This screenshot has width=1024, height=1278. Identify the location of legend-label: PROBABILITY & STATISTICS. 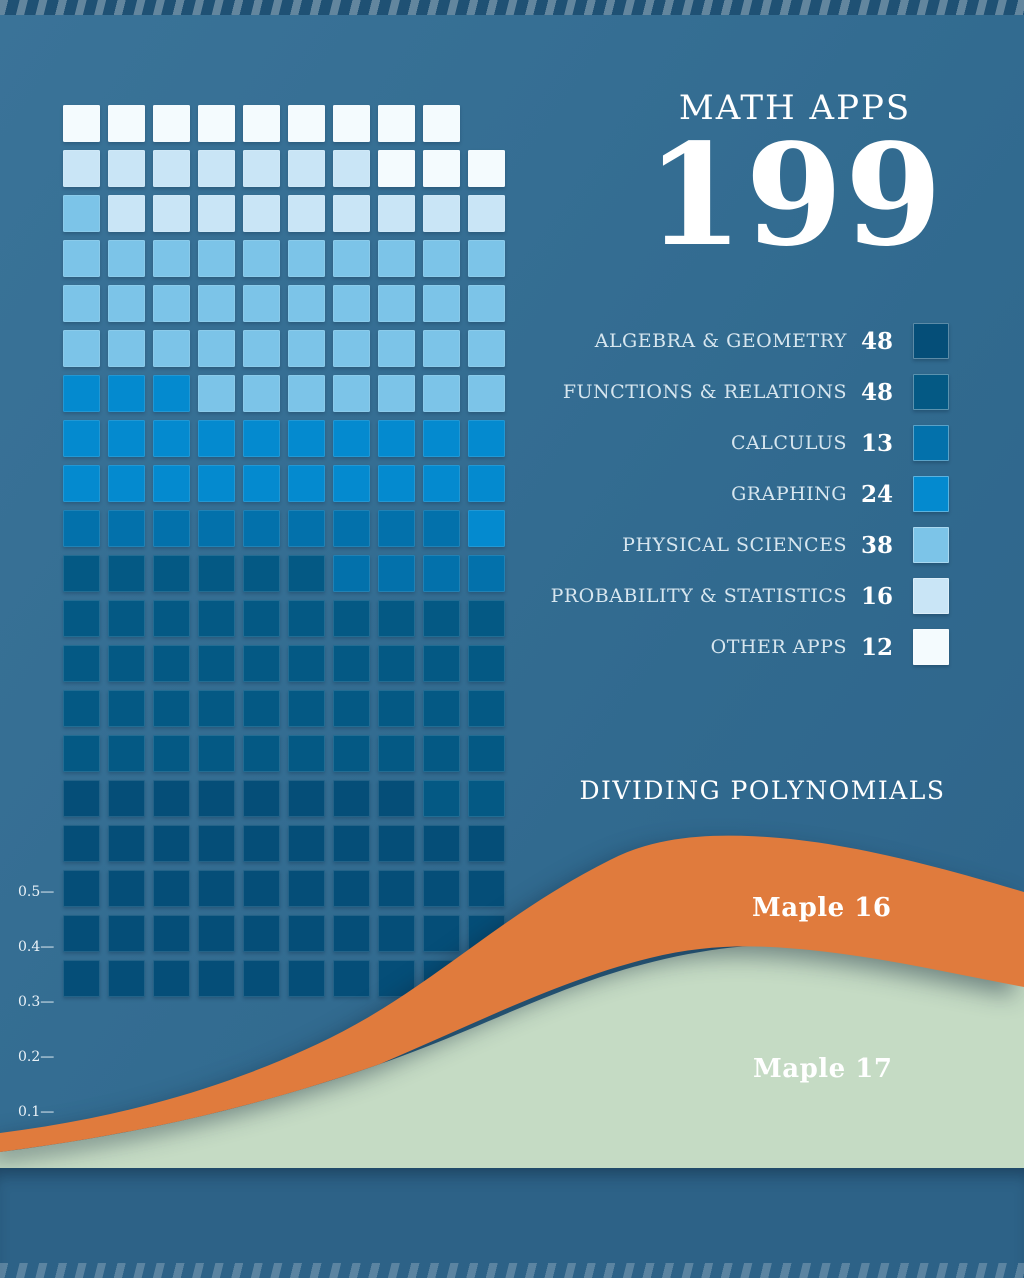
(698, 596).